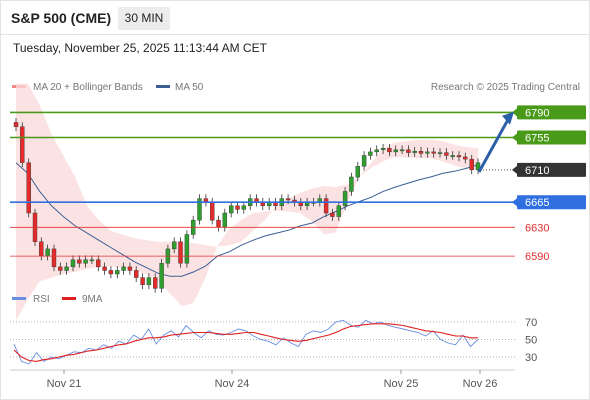 The width and height of the screenshot is (590, 400). What do you see at coordinates (531, 323) in the screenshot?
I see `rsi-tick-70: 70` at bounding box center [531, 323].